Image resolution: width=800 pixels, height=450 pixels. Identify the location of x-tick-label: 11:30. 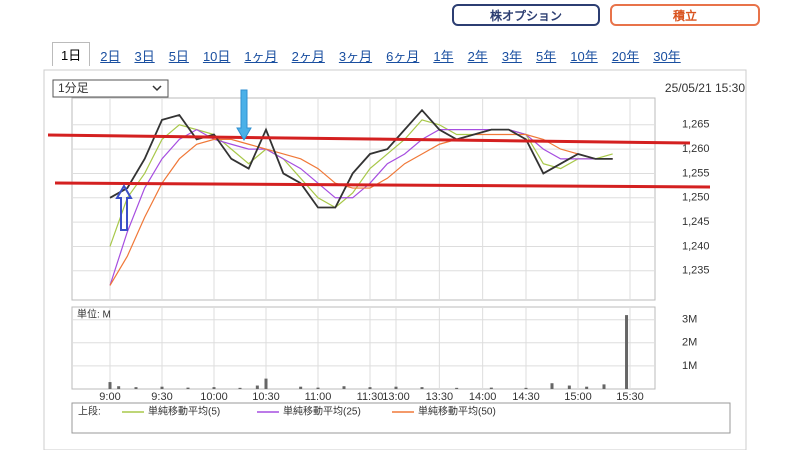
(370, 397).